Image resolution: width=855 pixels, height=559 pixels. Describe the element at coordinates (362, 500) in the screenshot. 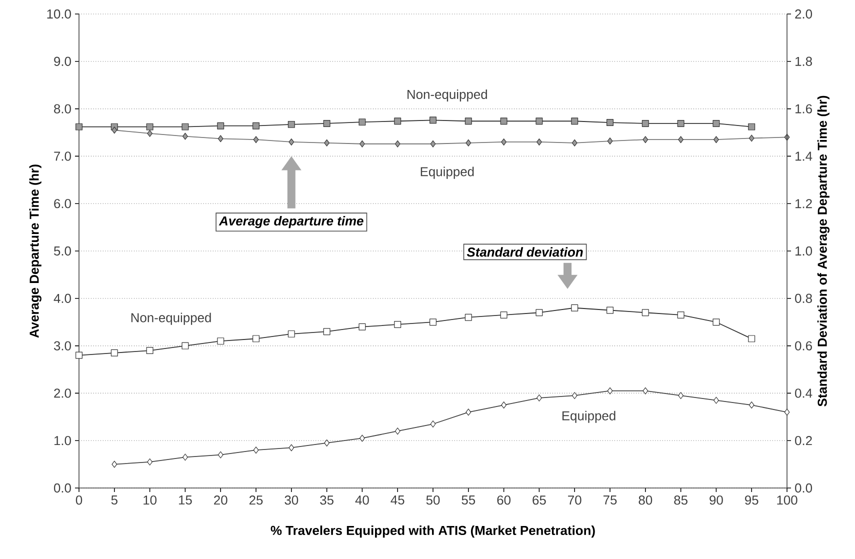

I see `x-tick-label: 40` at that location.